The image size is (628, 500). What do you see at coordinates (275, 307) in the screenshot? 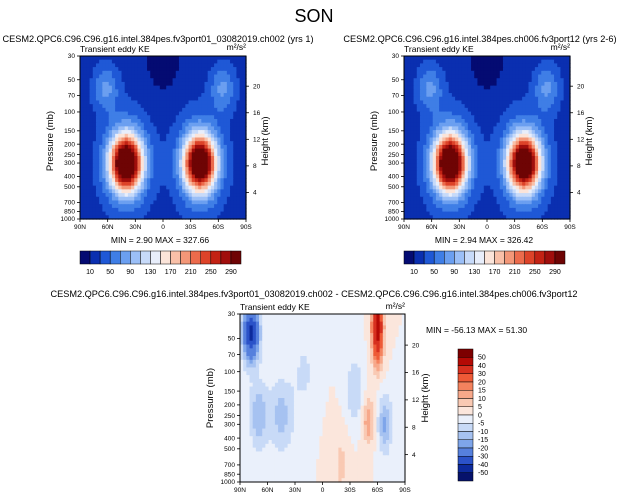
I see `panel-3-subtitle: Transient eddy KE` at bounding box center [275, 307].